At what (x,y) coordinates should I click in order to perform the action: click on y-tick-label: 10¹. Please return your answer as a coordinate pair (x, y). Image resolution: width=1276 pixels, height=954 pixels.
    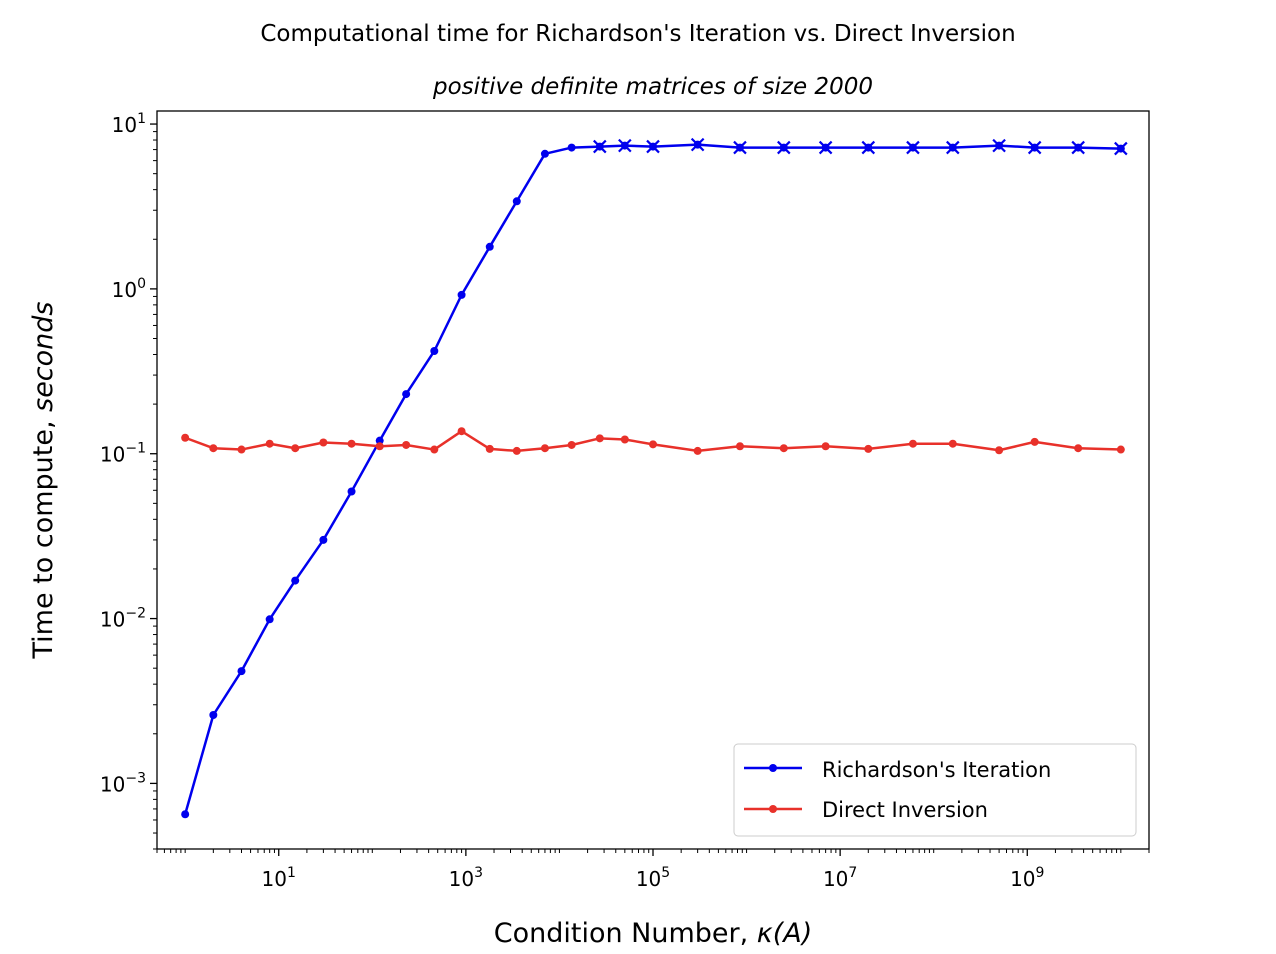
    Looking at the image, I should click on (129, 124).